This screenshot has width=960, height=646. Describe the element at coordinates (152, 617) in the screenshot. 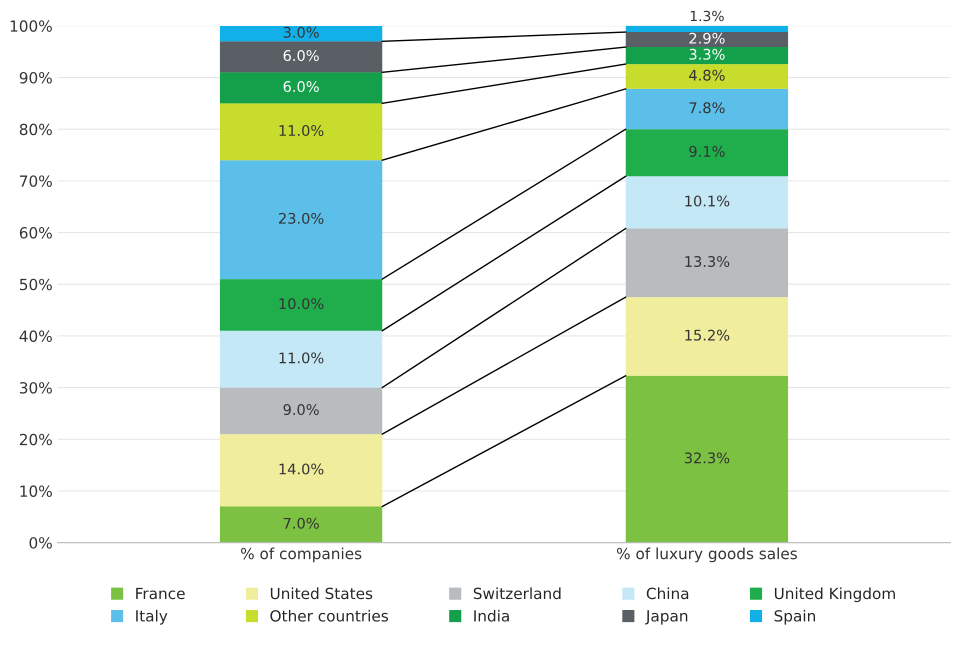

I see `legend-label: Italy` at that location.